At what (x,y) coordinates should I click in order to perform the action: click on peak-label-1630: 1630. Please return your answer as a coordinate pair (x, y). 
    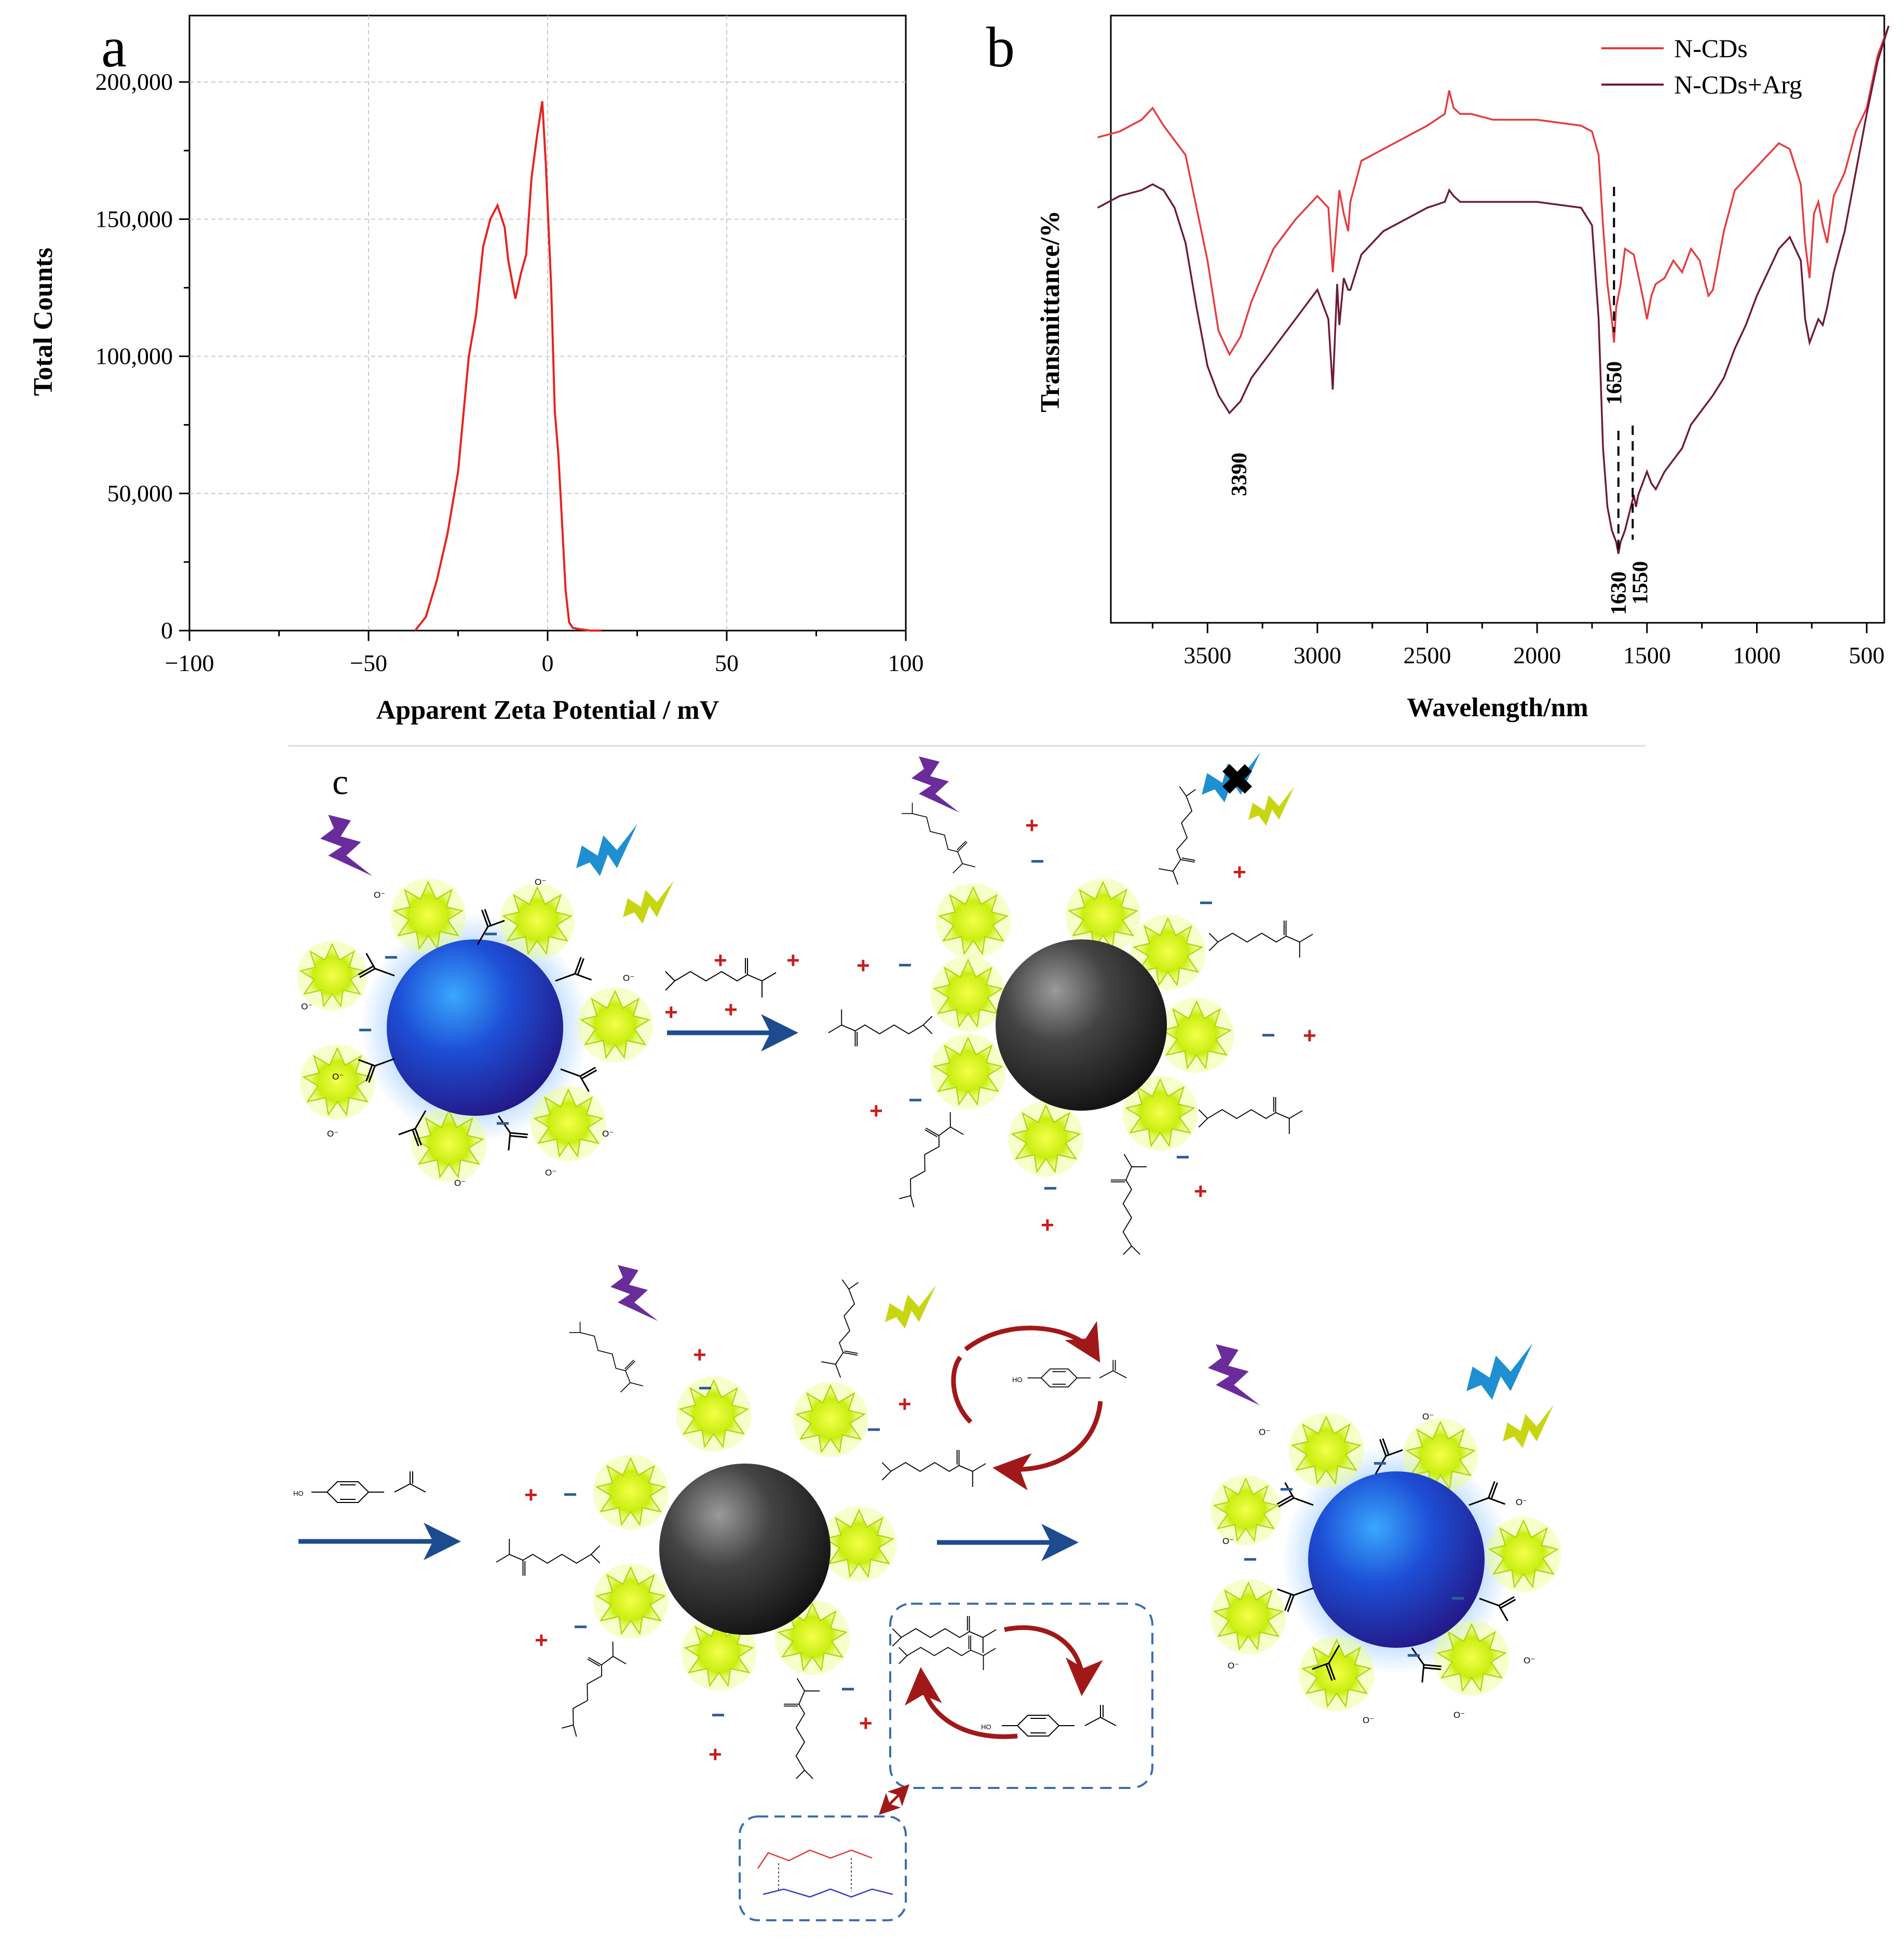
    Looking at the image, I should click on (1619, 593).